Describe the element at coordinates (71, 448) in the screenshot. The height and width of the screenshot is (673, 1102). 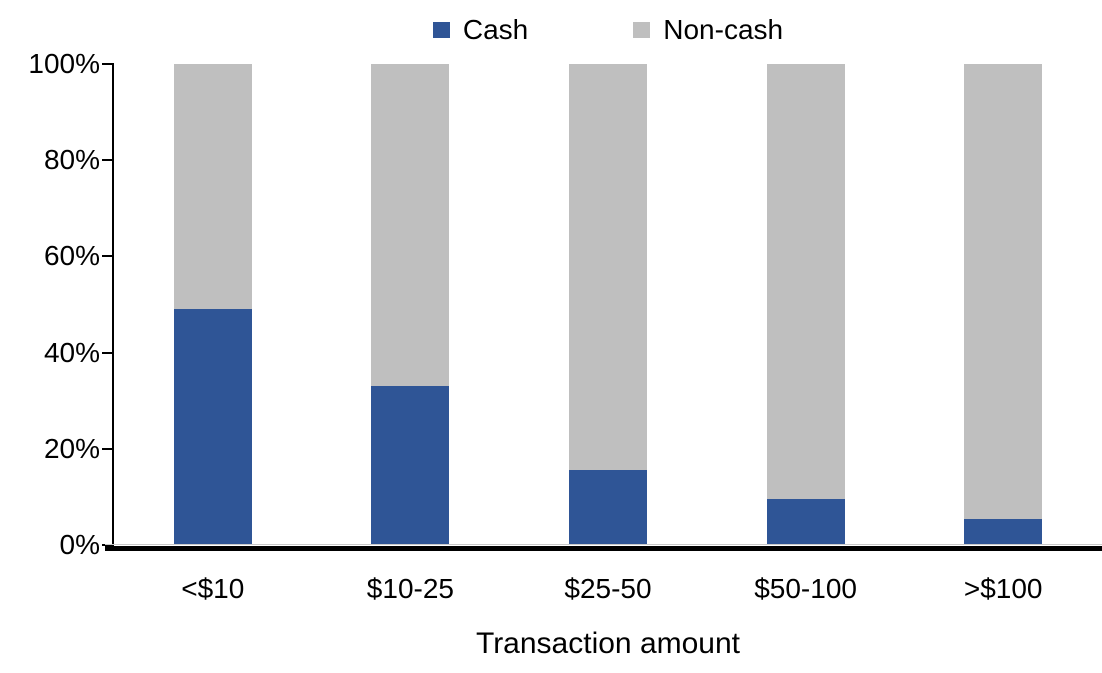
I see `y-tick-label: 20%` at that location.